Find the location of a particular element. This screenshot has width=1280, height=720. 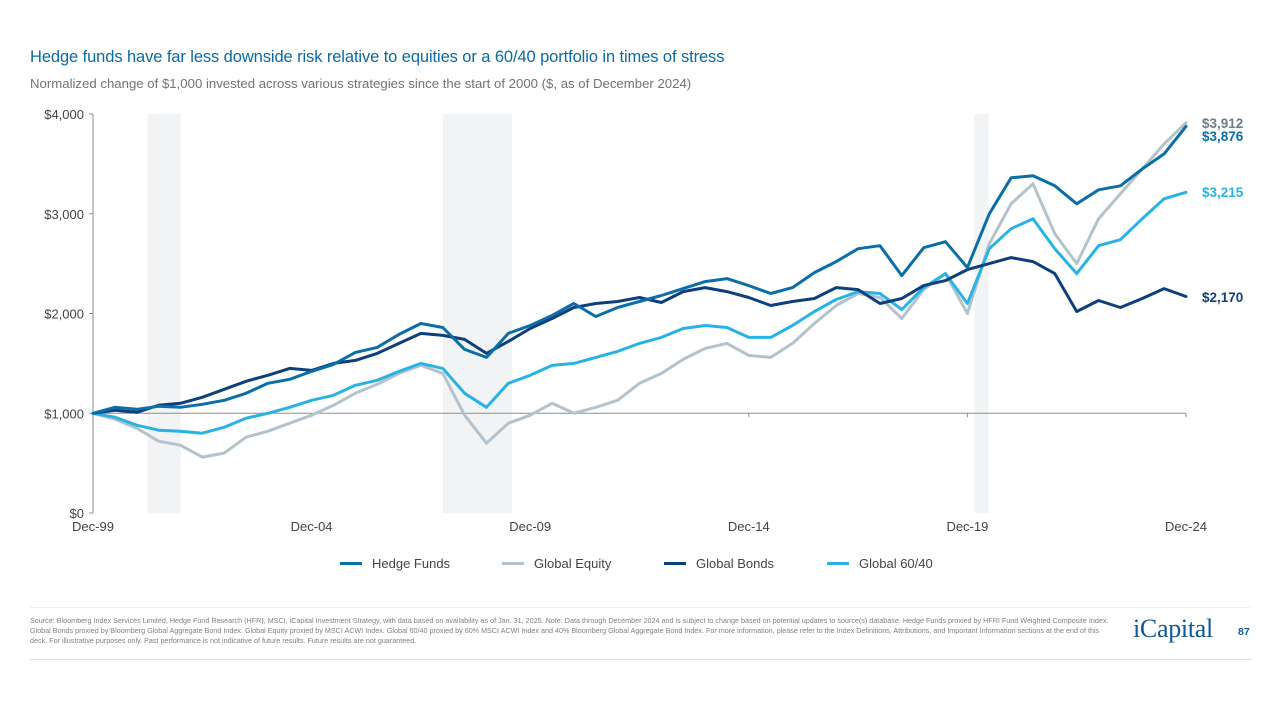

x-tick-label: Dec-09 is located at coordinates (530, 526).